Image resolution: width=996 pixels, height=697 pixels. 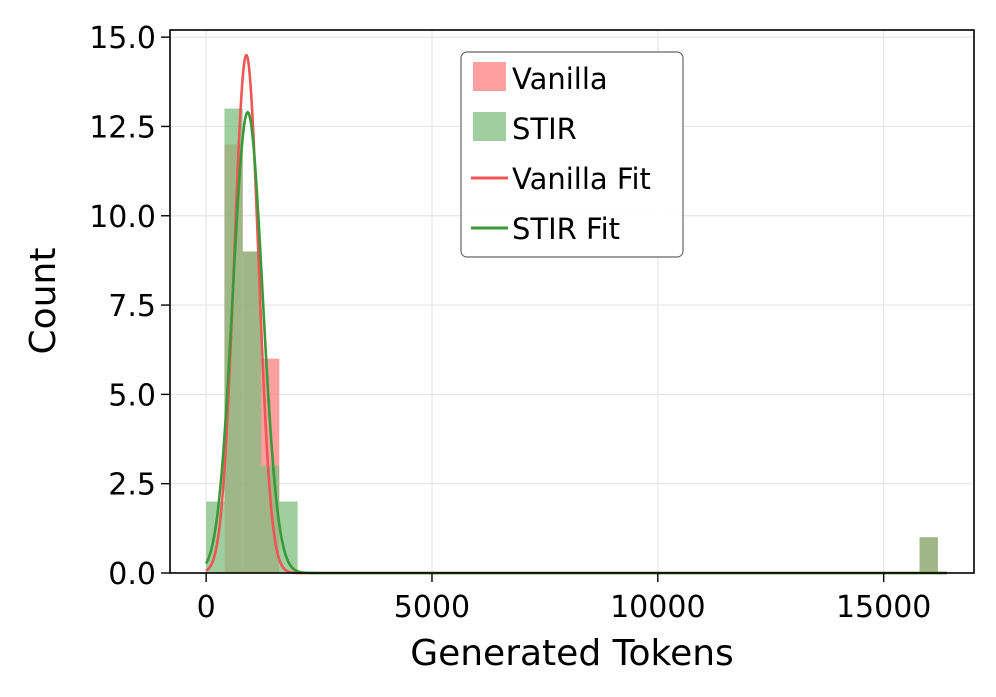 What do you see at coordinates (572, 653) in the screenshot?
I see `x-axis-label: Generated Tokens` at bounding box center [572, 653].